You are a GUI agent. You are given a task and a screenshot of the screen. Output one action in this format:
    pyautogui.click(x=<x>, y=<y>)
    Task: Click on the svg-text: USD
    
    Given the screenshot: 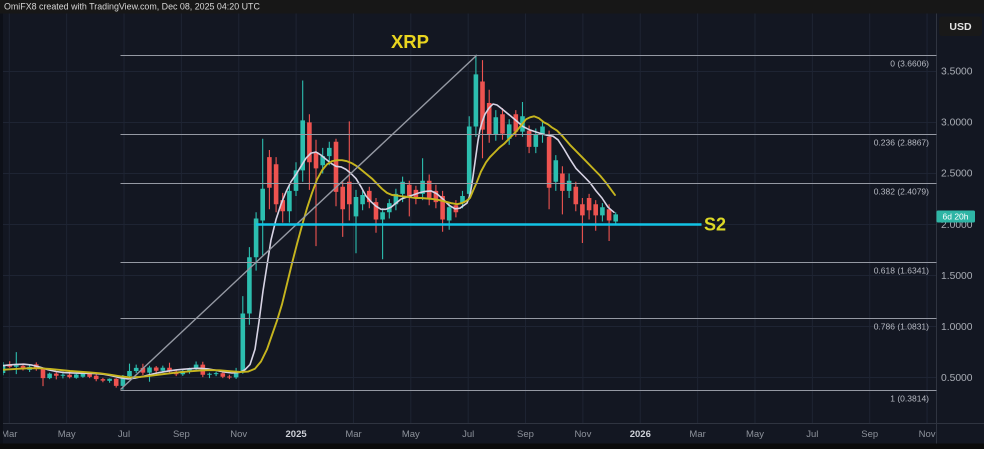 What is the action you would take?
    pyautogui.click(x=960, y=27)
    